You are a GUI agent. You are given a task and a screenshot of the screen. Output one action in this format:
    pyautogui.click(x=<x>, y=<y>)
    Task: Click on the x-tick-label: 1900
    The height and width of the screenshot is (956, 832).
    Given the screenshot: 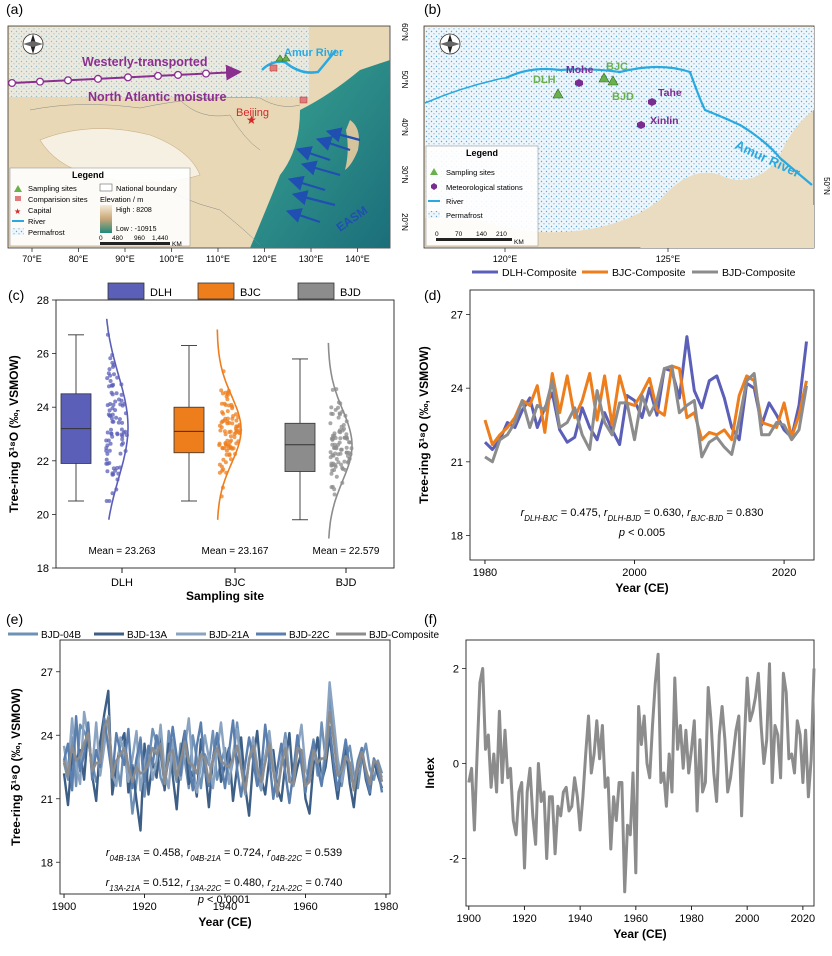 What is the action you would take?
    pyautogui.click(x=469, y=919)
    